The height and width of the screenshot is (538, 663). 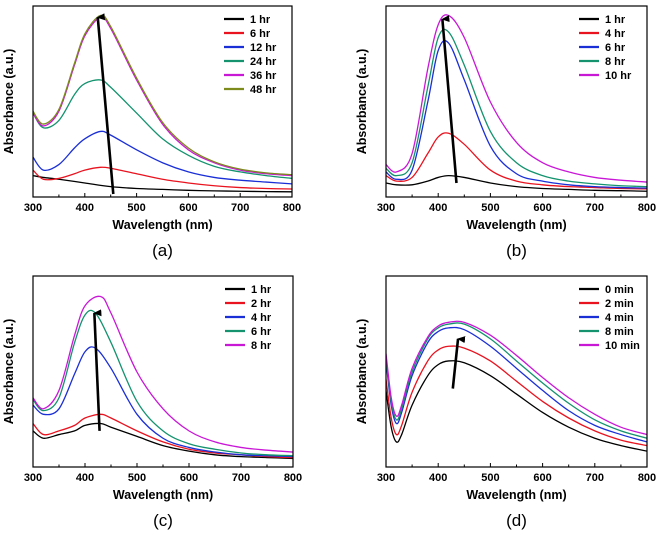 I want to click on legend-label: 4 min, so click(x=619, y=318).